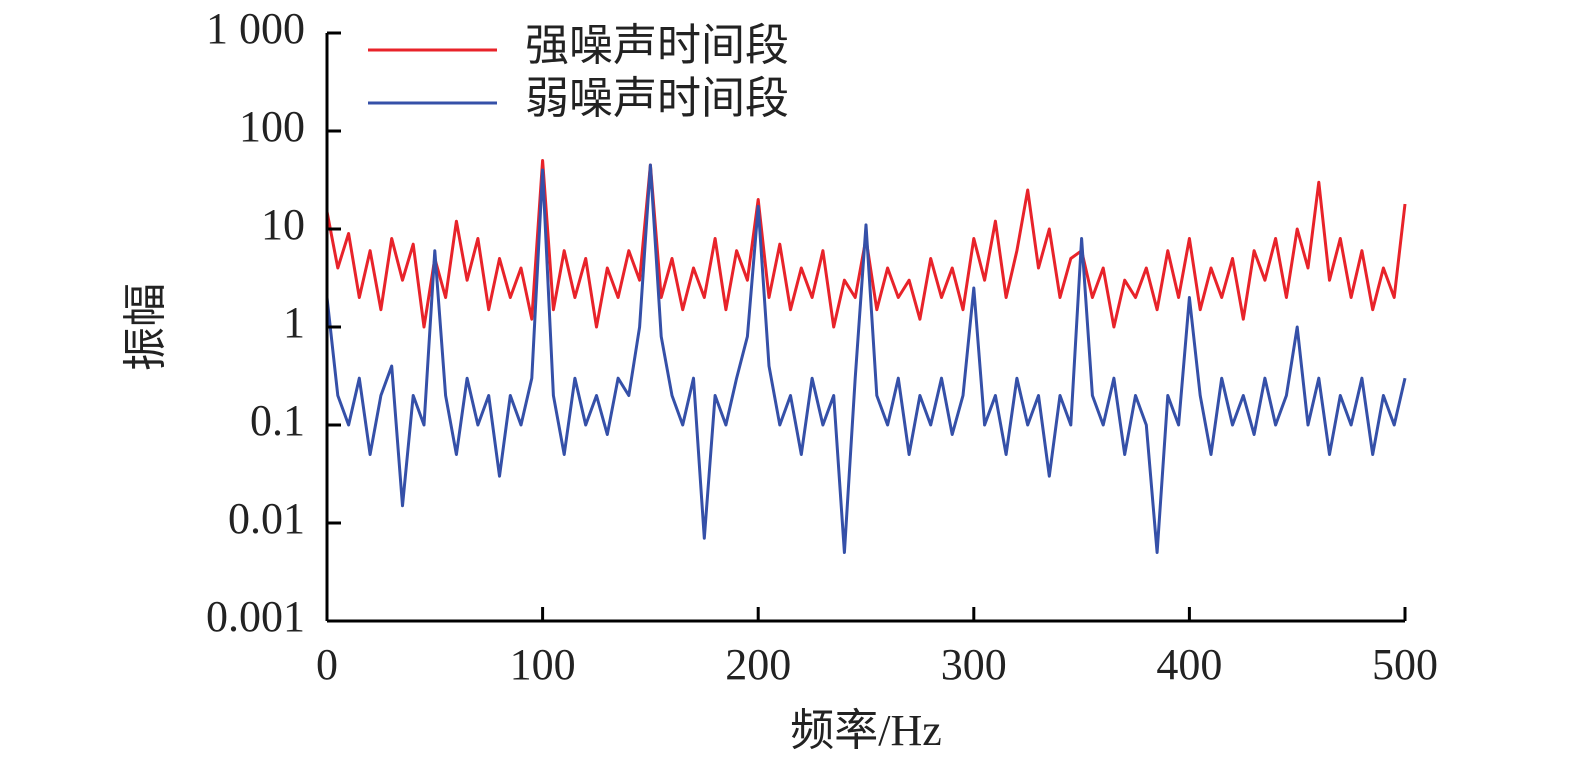 This screenshot has height=773, width=1575. Describe the element at coordinates (145, 327) in the screenshot. I see `y-axis-label: 振幅` at that location.